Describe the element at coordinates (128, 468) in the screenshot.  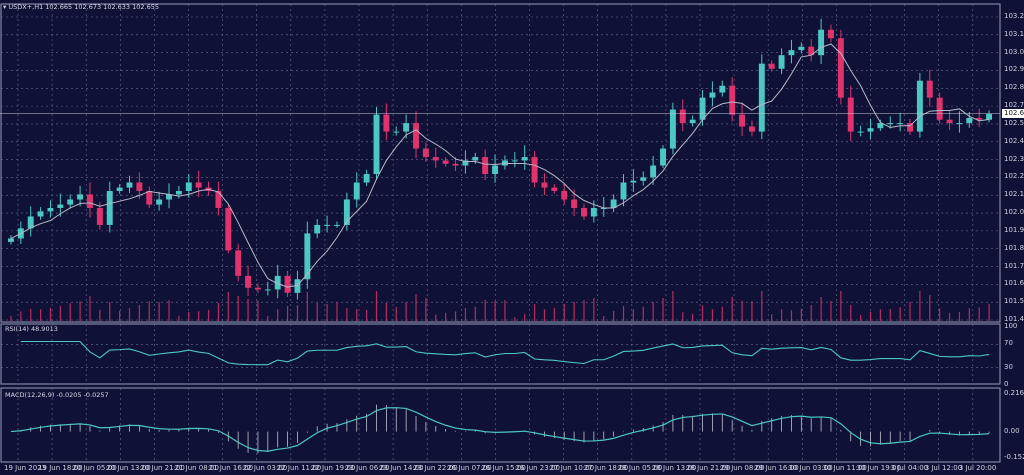
I see `x-tick-label: 20 Jun 13:00` at that location.